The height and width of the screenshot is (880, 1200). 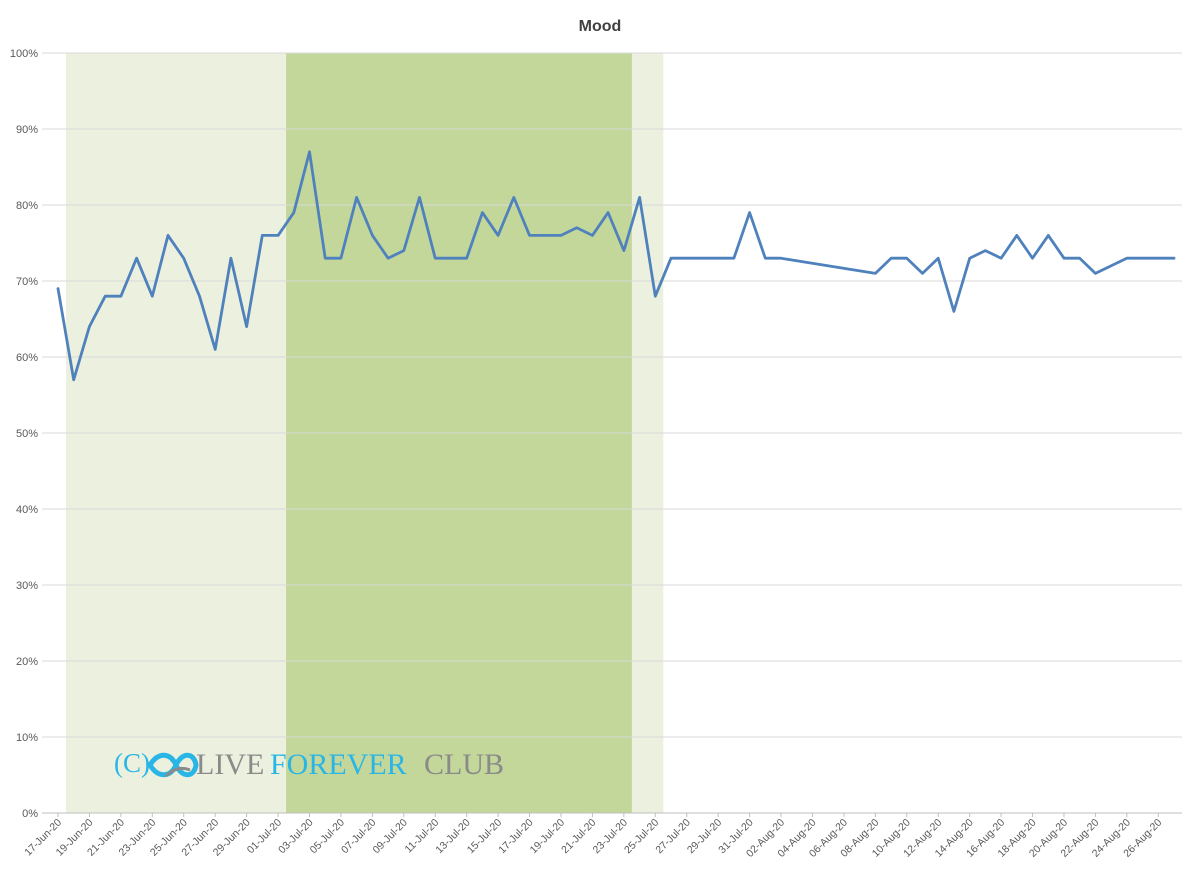 I want to click on y-tick-label: 90%, so click(x=27, y=130).